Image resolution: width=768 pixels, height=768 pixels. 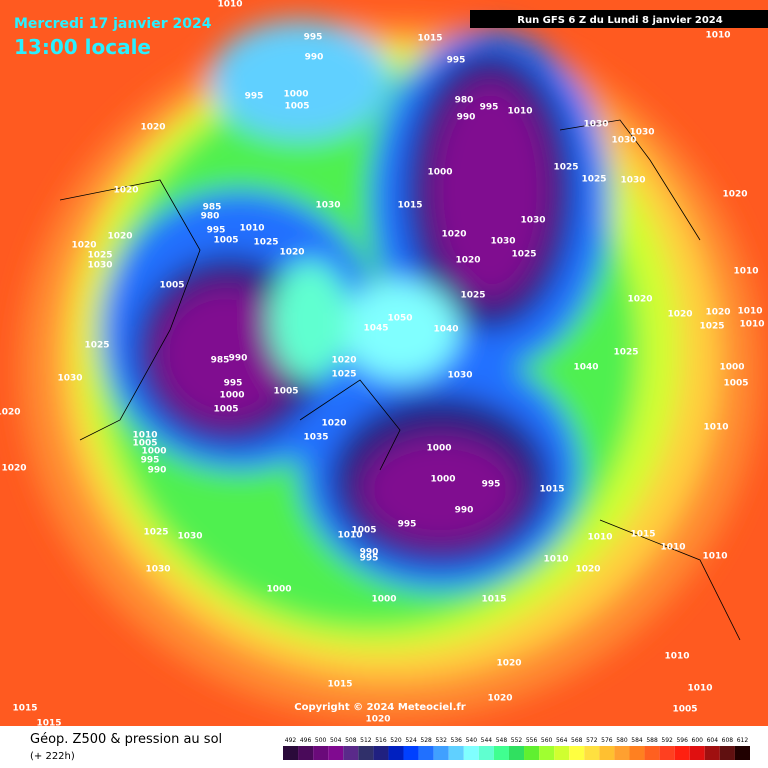 I want to click on legend-label: 492, so click(x=291, y=740).